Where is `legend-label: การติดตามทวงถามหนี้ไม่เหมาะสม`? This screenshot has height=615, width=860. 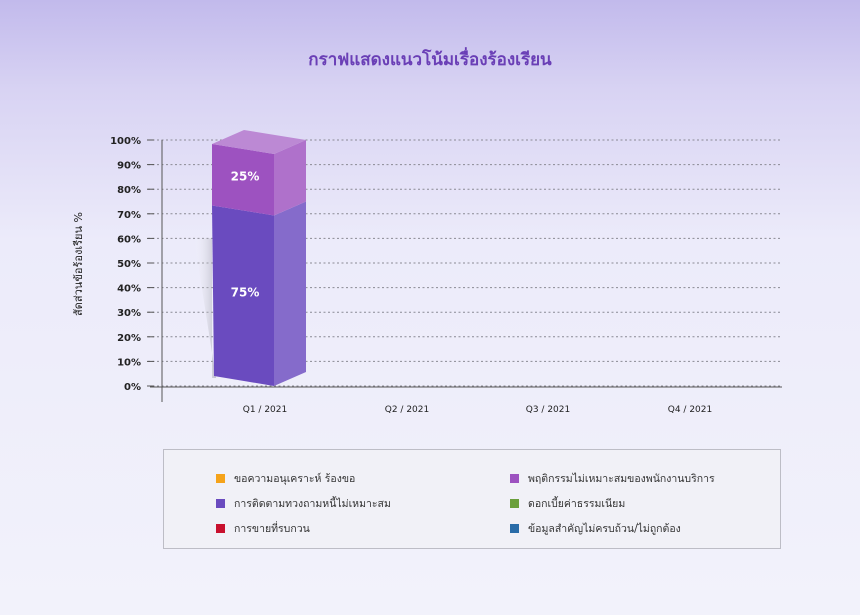 legend-label: การติดตามทวงถามหนี้ไม่เหมาะสม is located at coordinates (312, 504).